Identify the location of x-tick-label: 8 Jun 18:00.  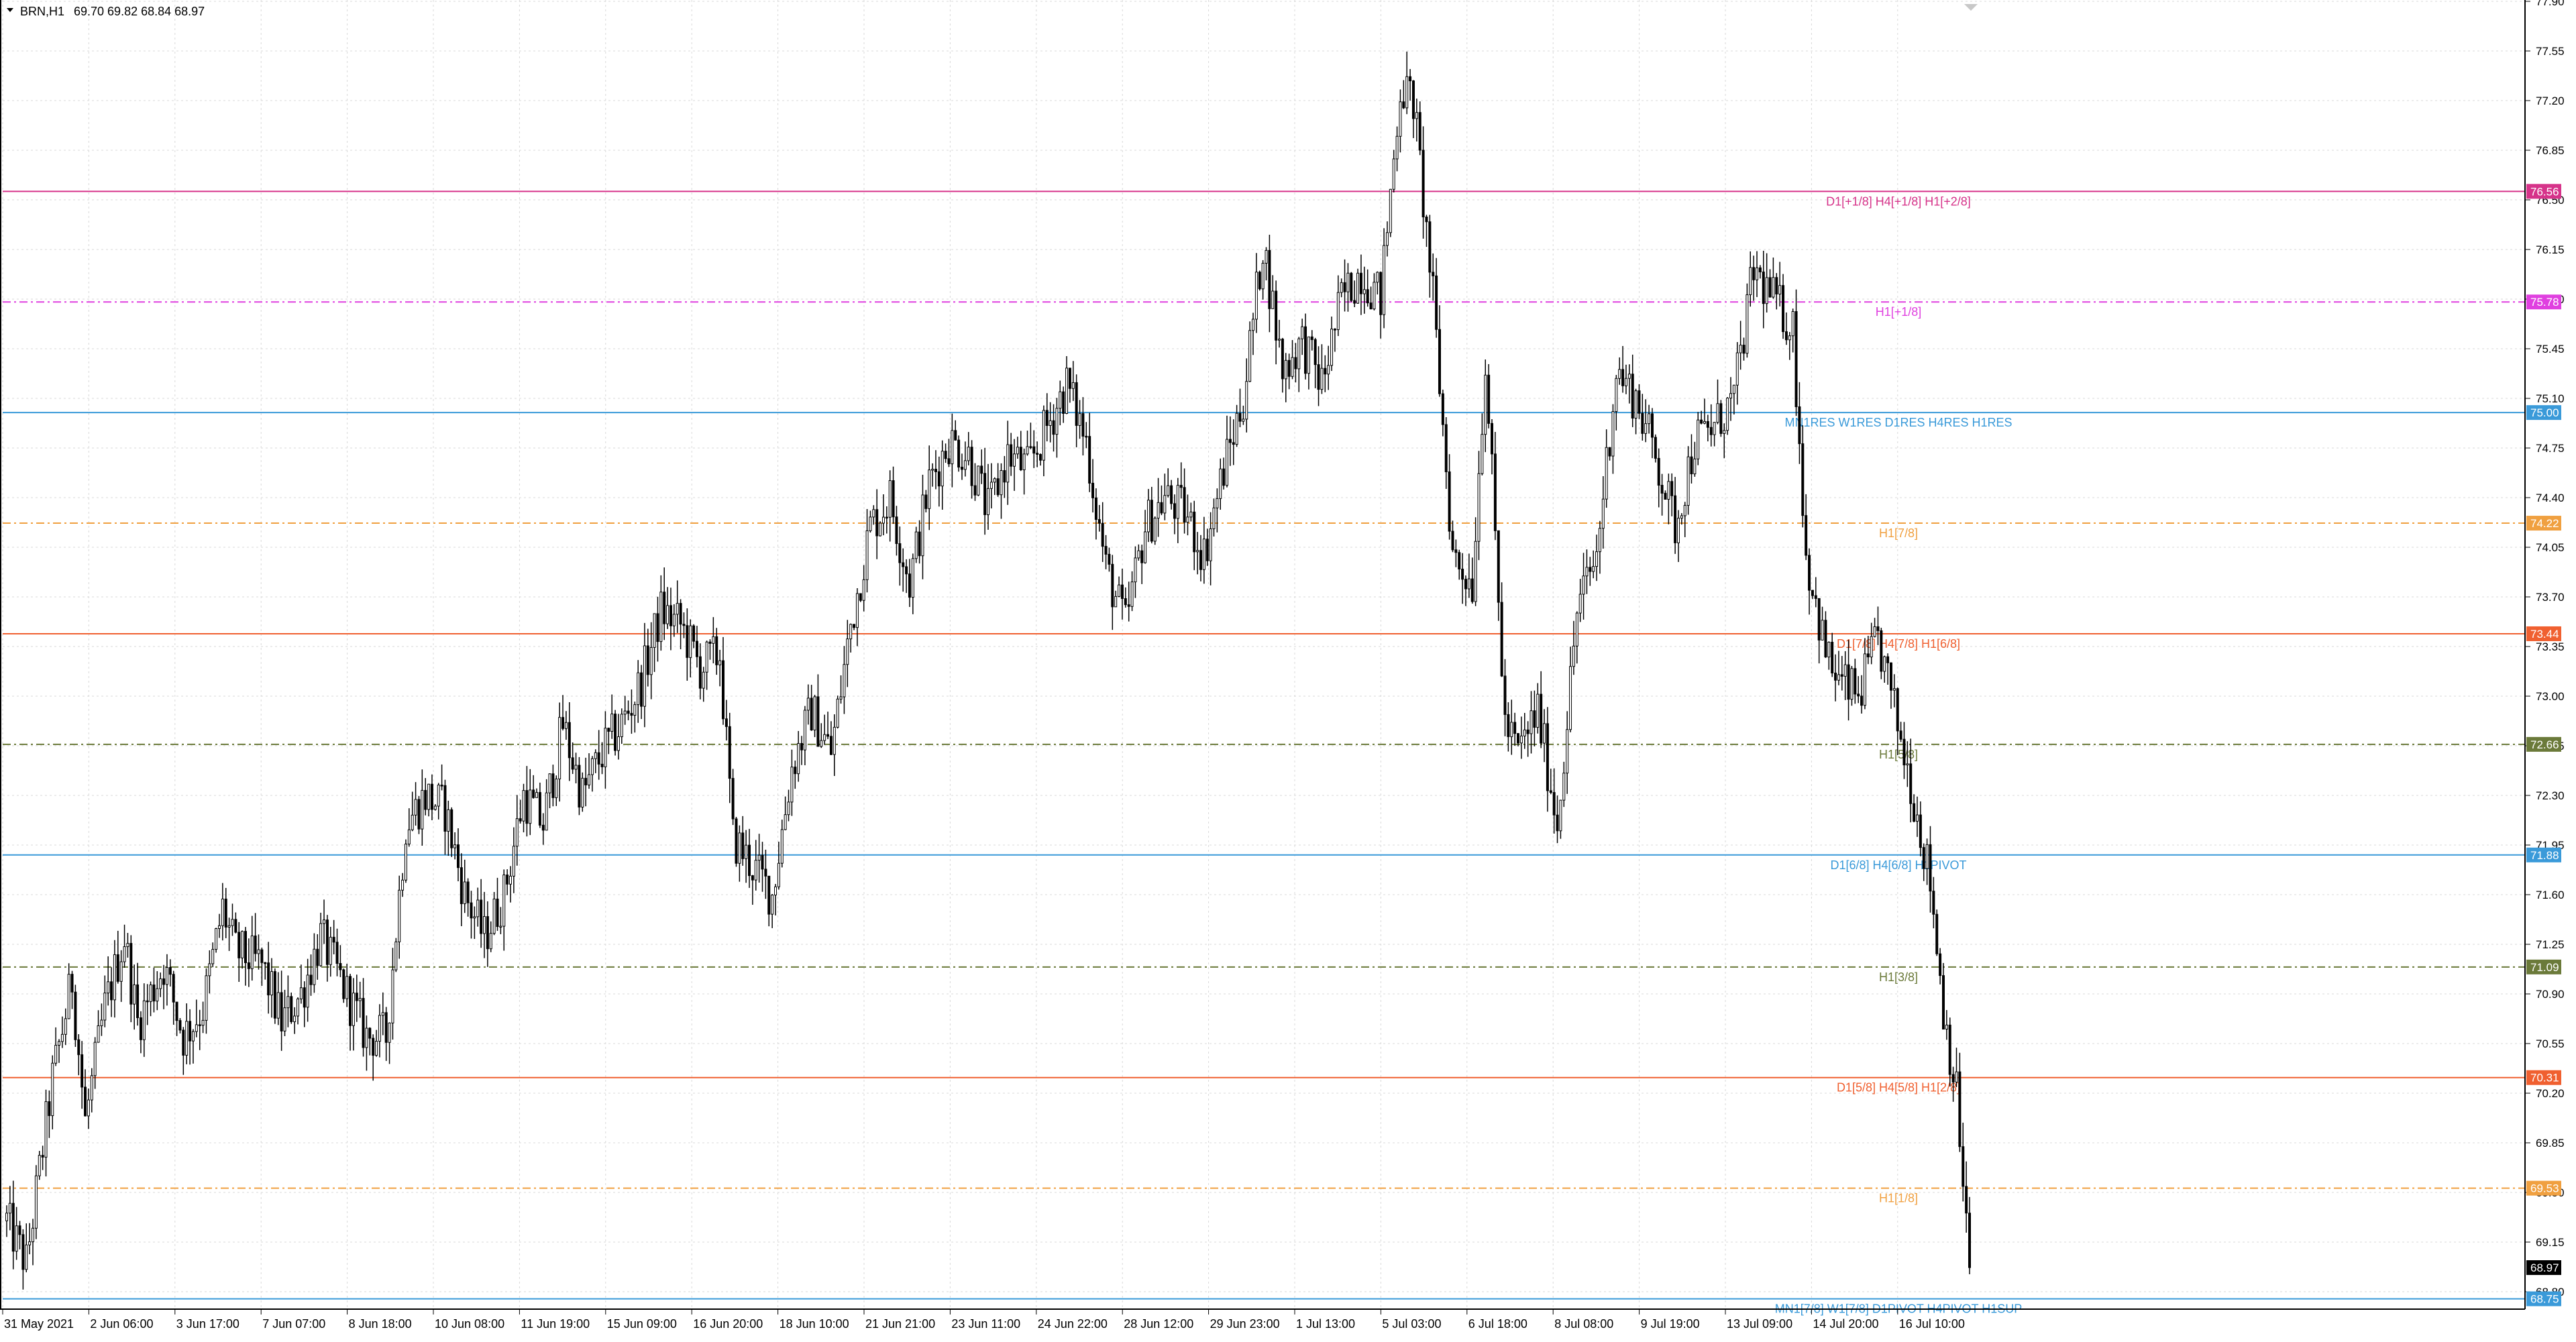
(380, 1324).